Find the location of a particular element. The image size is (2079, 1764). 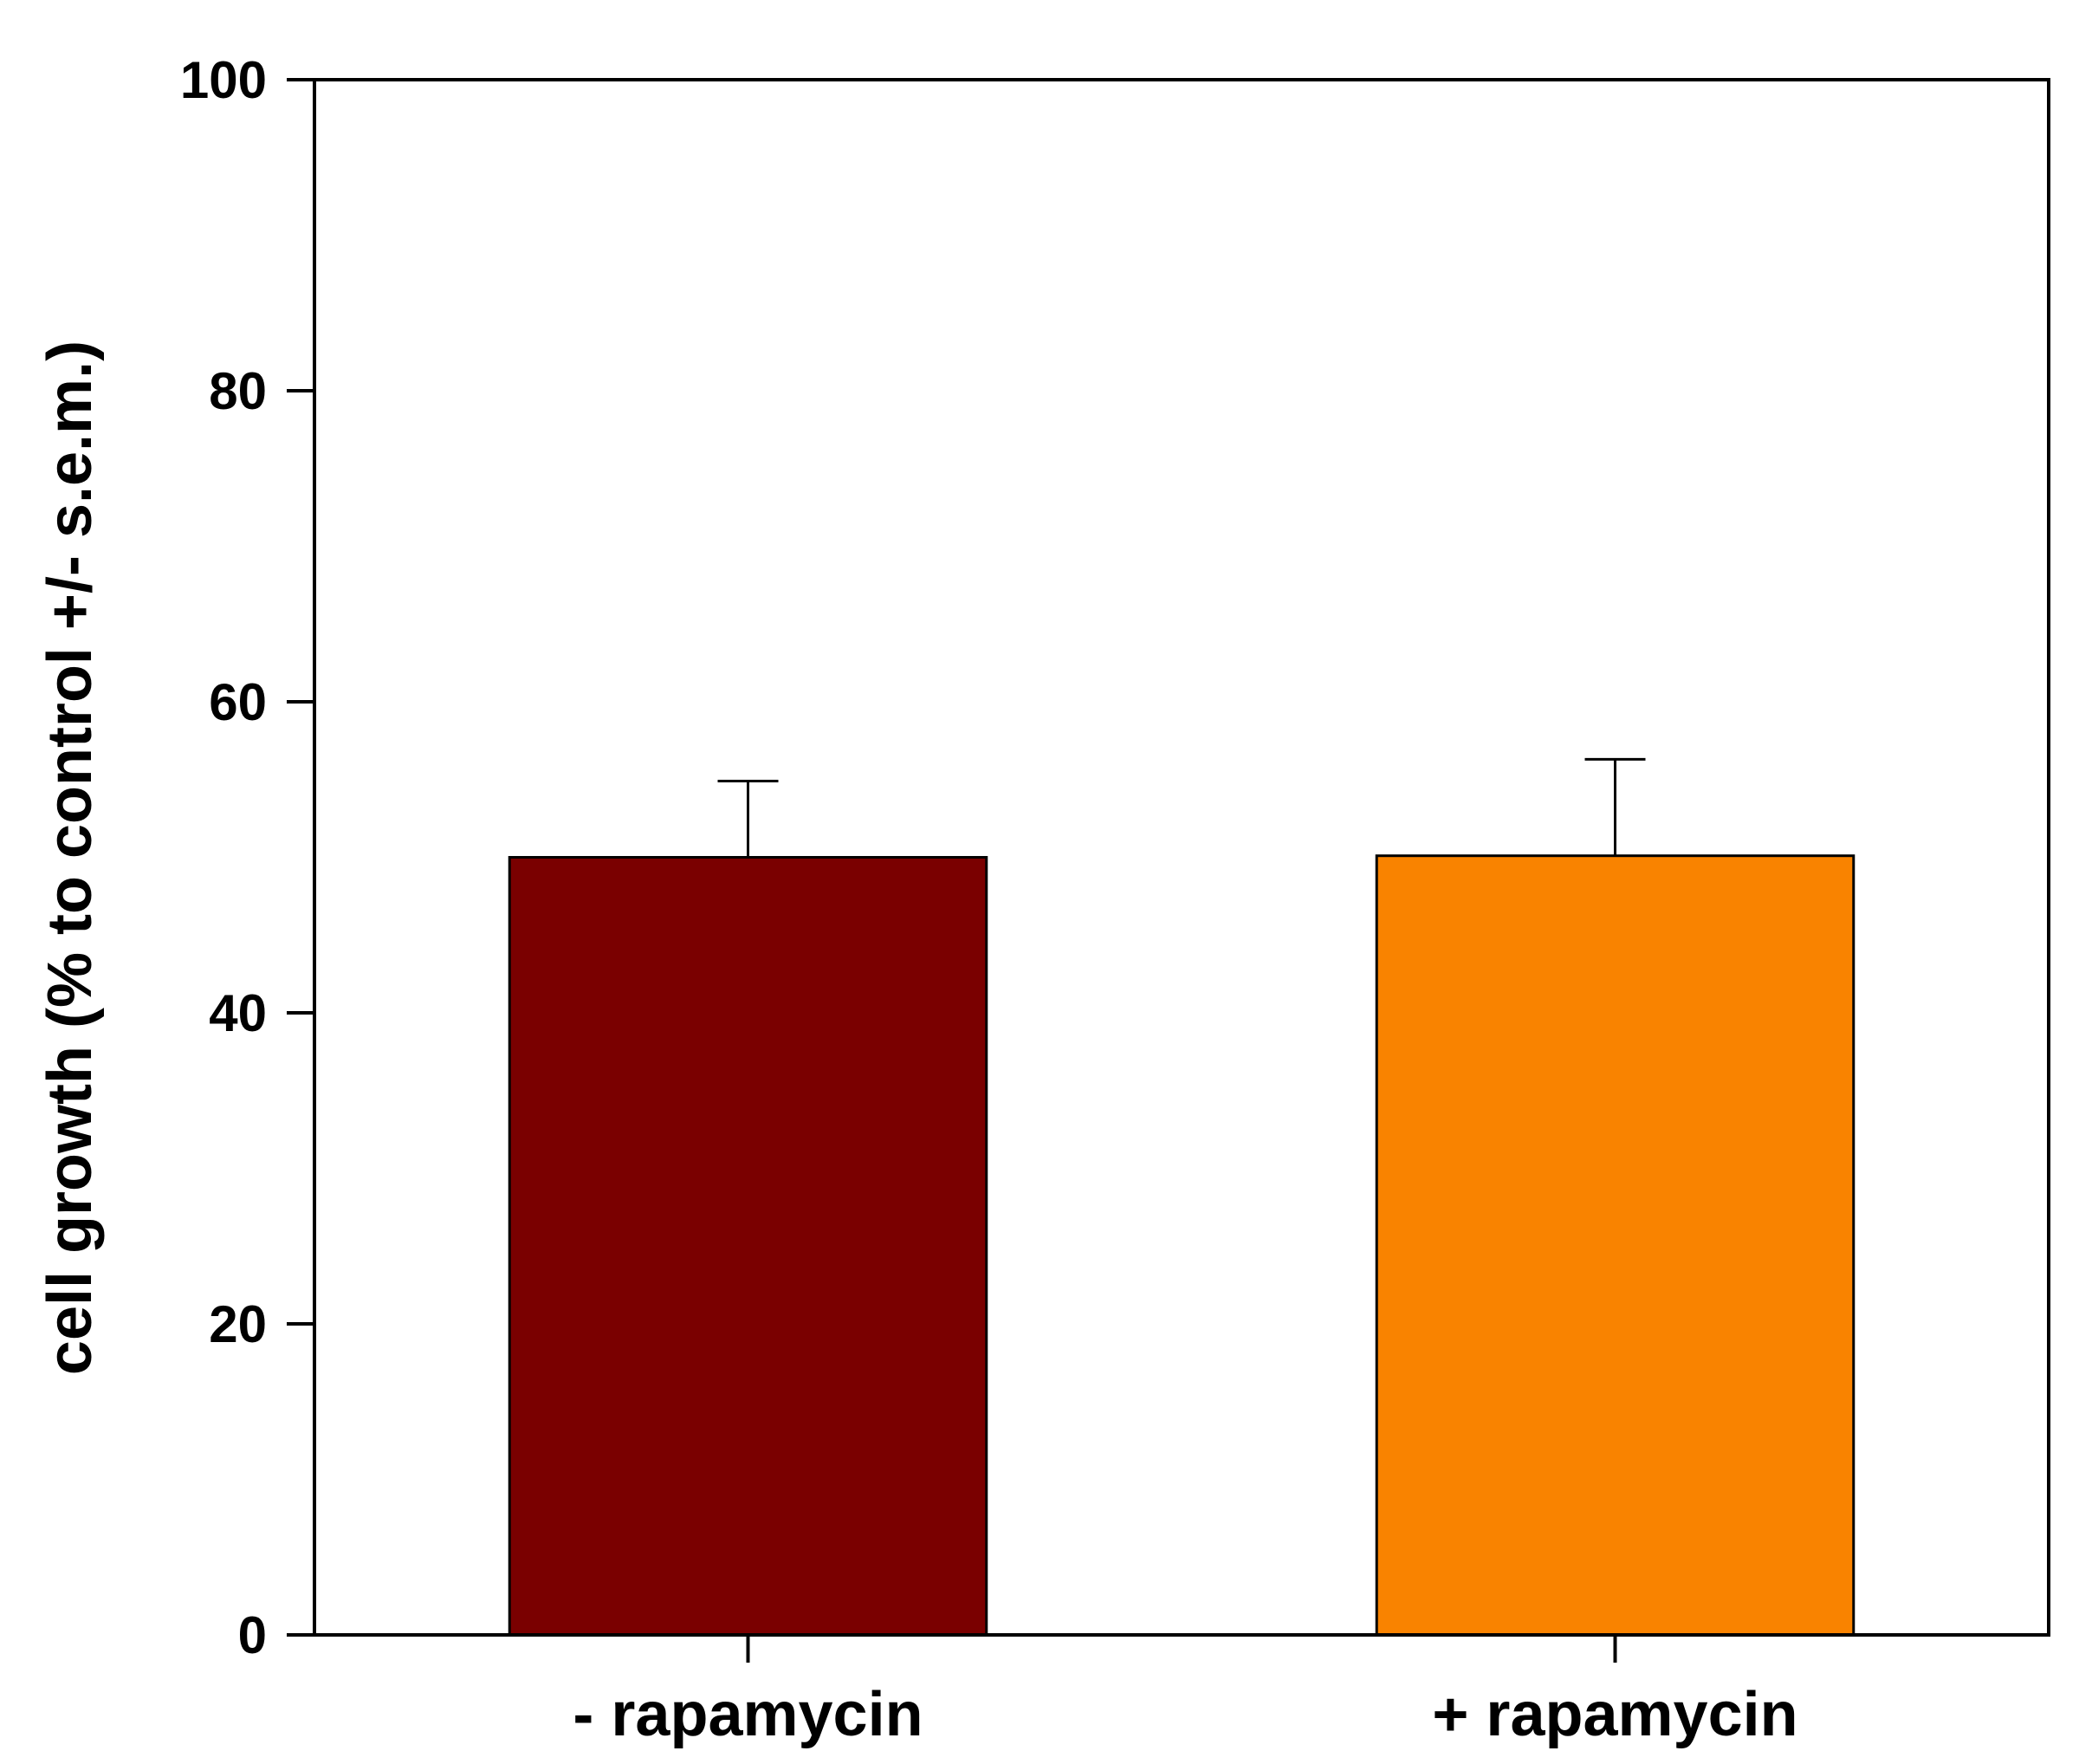

x-category-label: + rapamycin is located at coordinates (1614, 1714).